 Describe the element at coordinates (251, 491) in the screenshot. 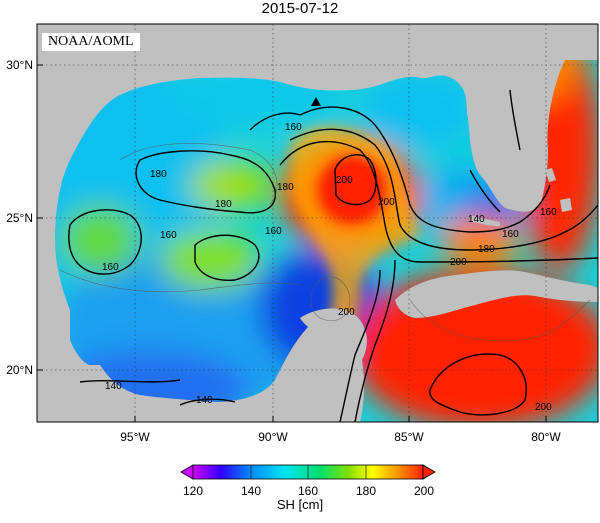

I see `colorbar-tick-label: 140` at that location.